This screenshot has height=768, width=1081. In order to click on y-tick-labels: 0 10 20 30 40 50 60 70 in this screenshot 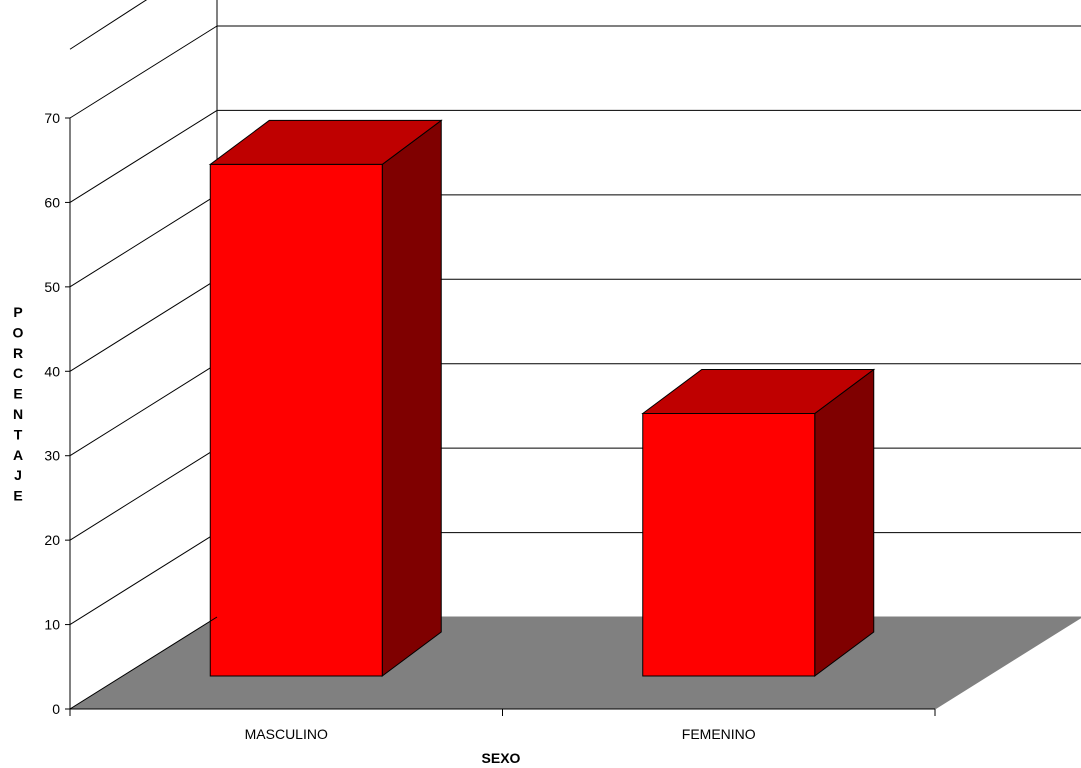, I will do `click(52, 413)`.